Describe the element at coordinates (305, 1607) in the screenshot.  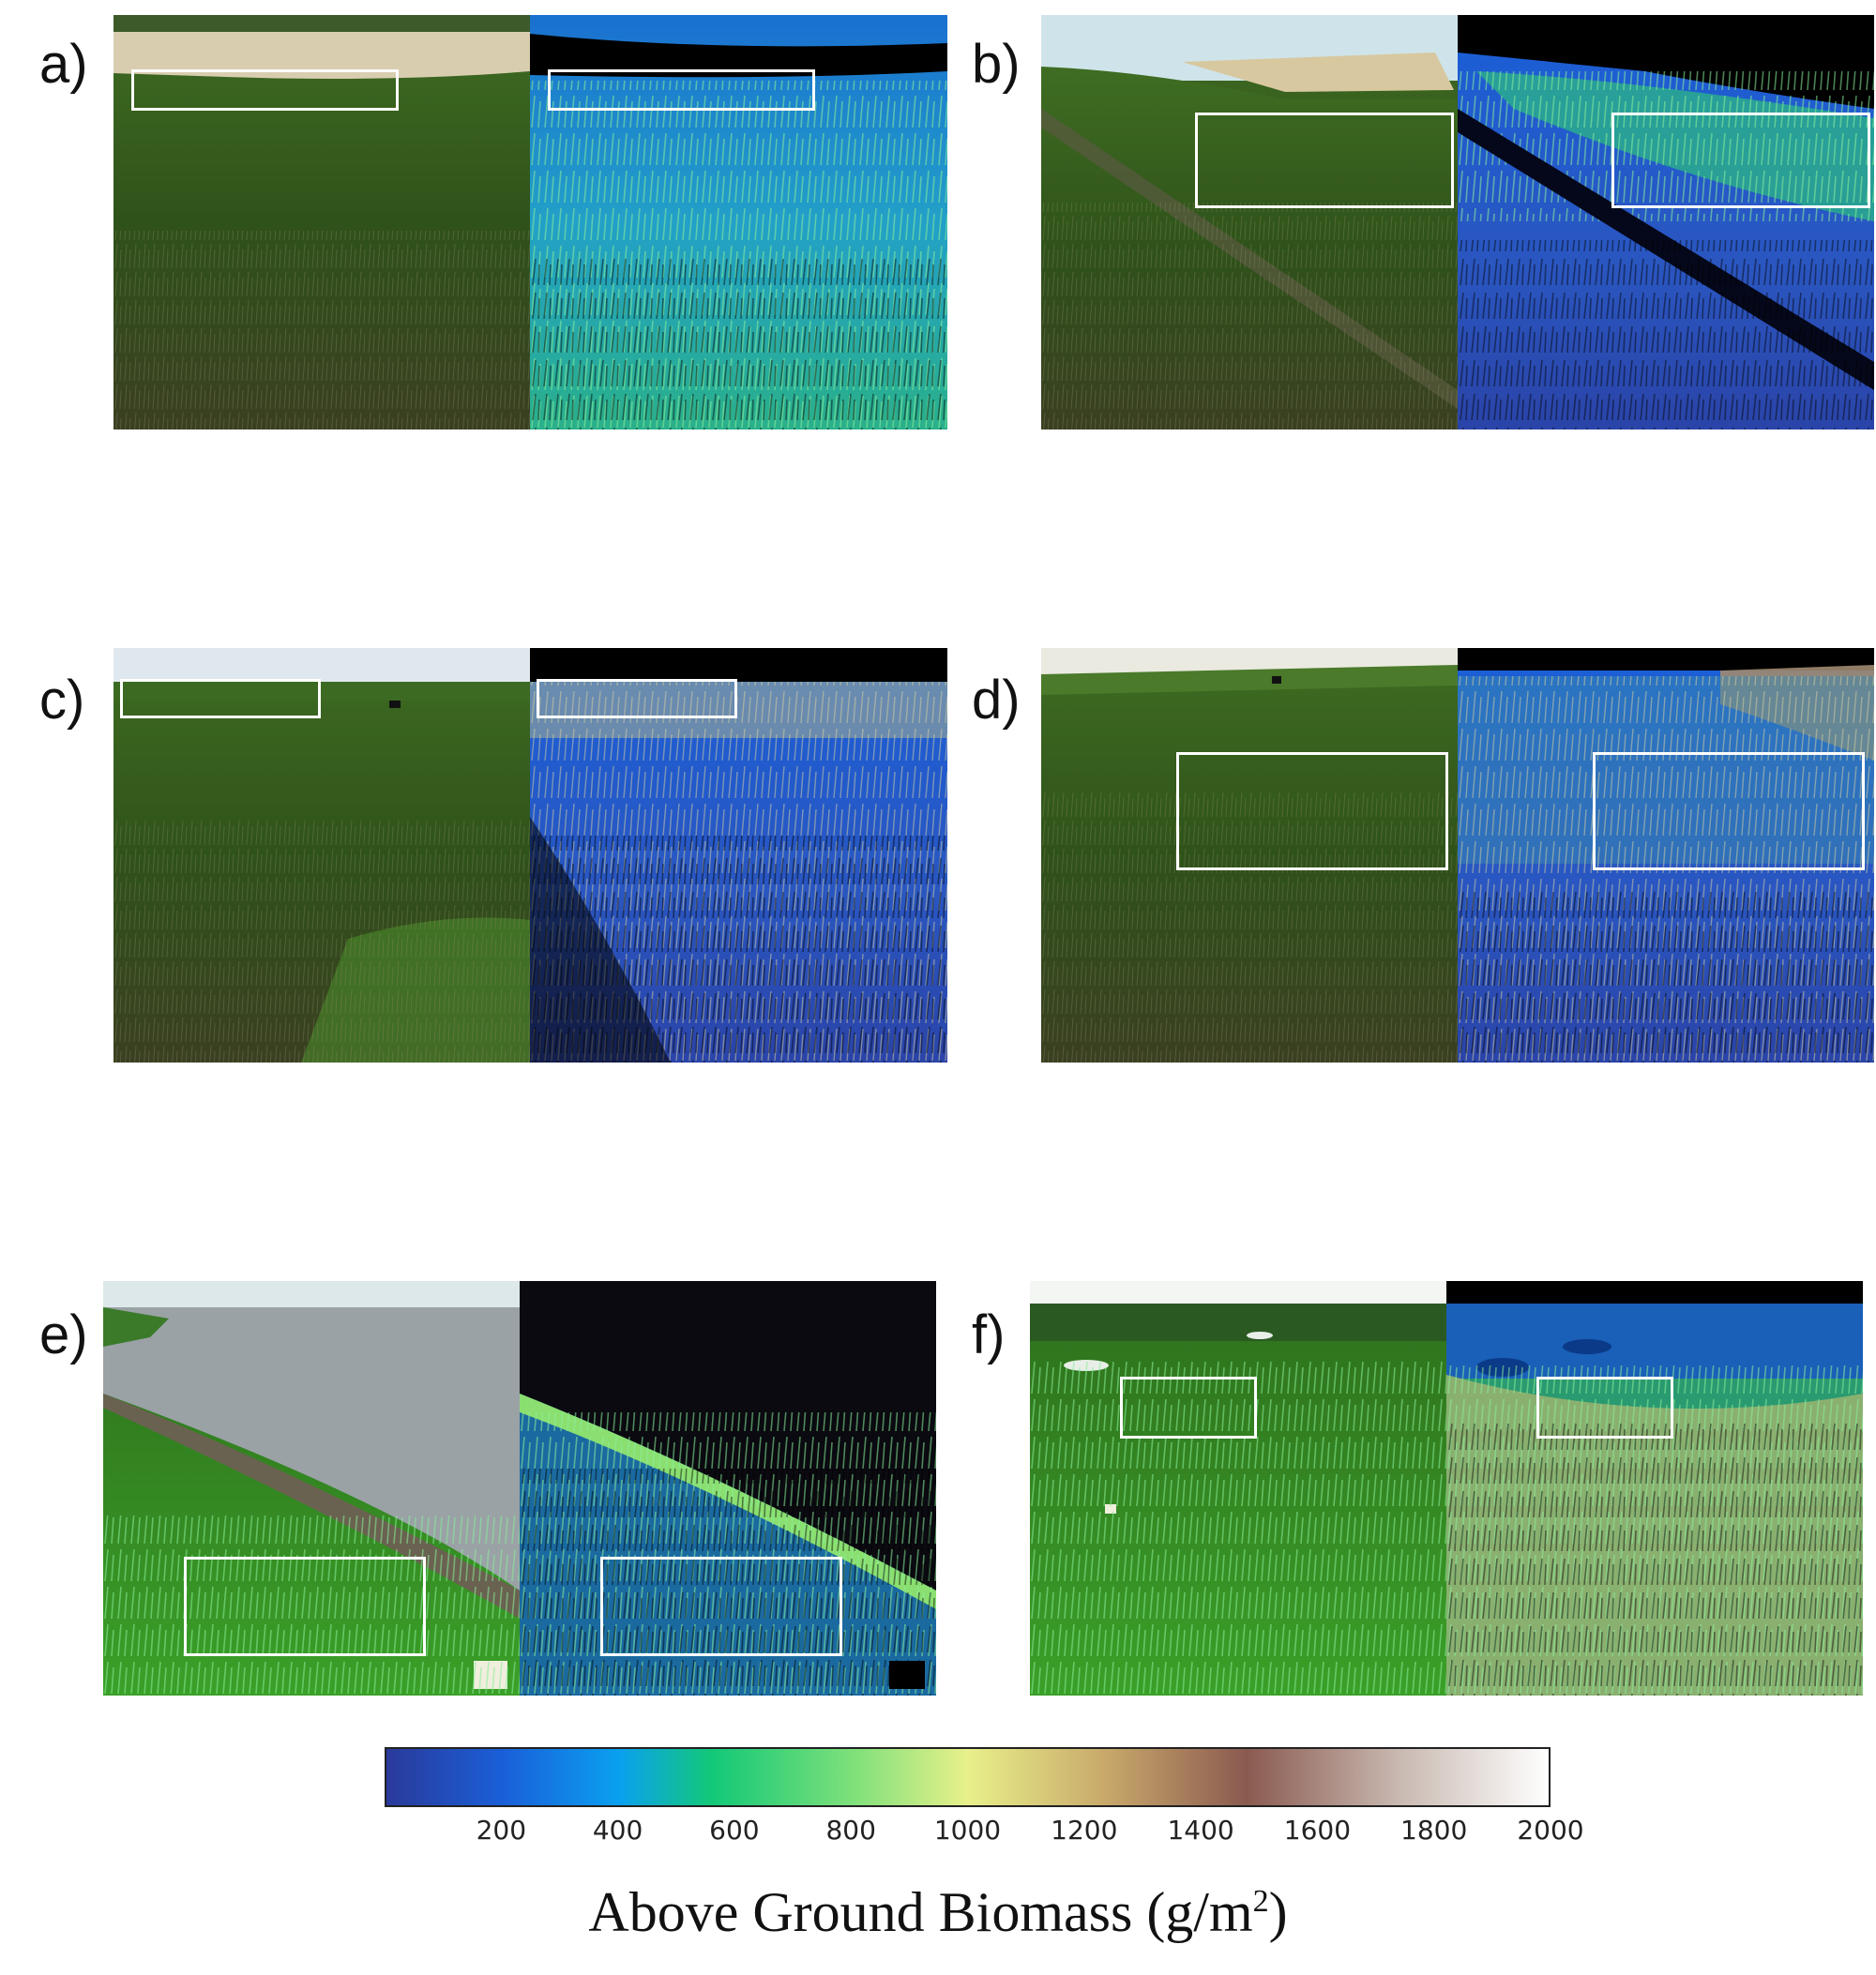
I see `panel-e-rgb-roi` at that location.